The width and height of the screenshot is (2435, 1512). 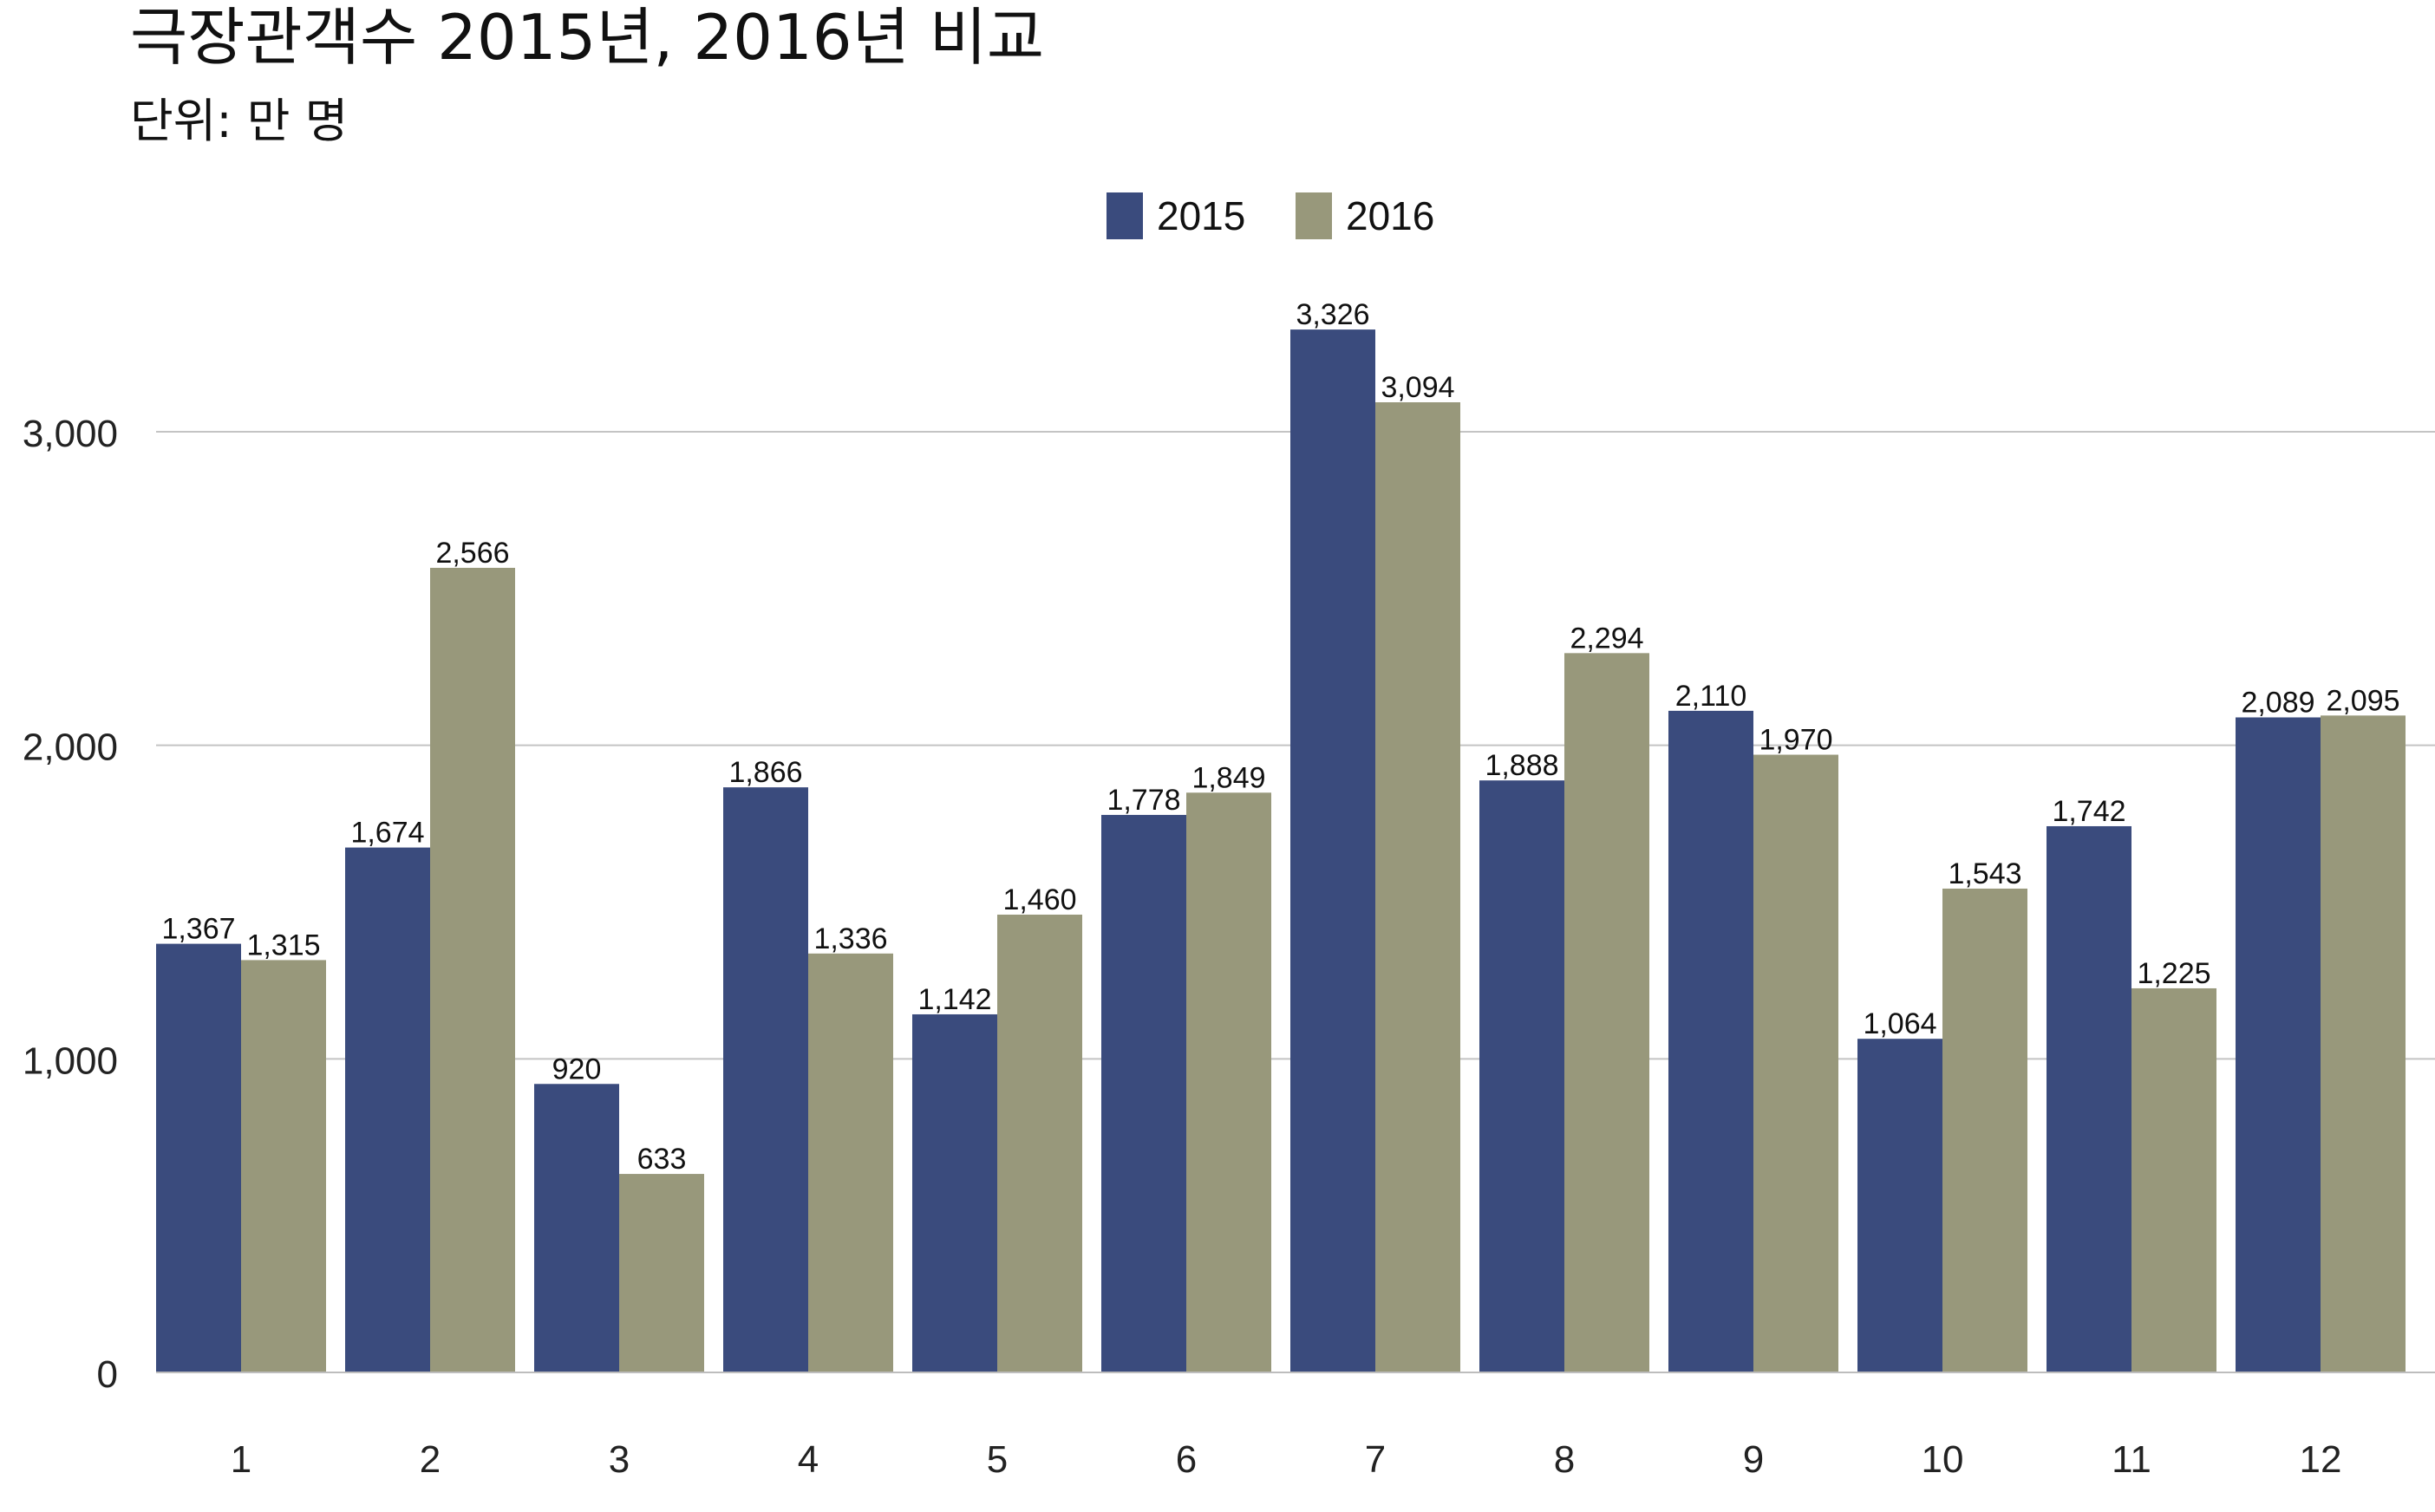 What do you see at coordinates (1943, 1460) in the screenshot?
I see `x-tick-label: 10` at bounding box center [1943, 1460].